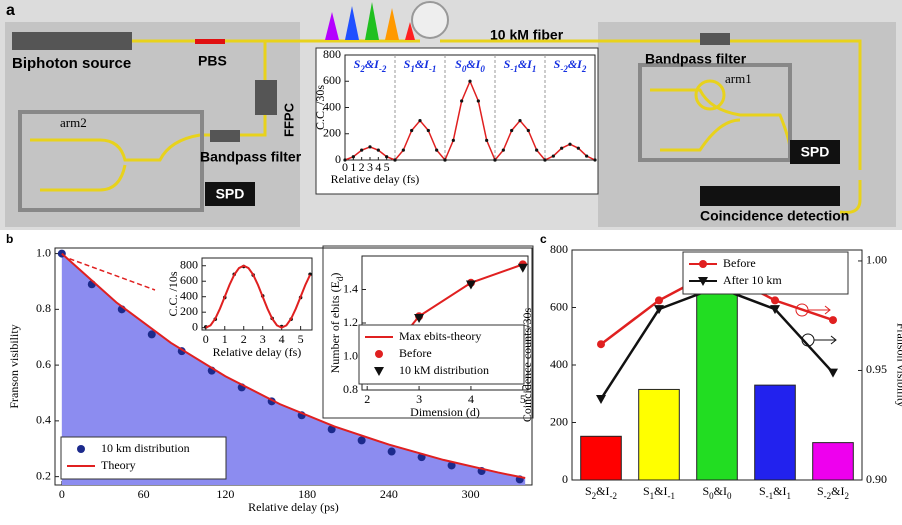 This screenshot has width=902, height=525. What do you see at coordinates (340, 278) in the screenshot?
I see `text-part: d` at bounding box center [340, 278].